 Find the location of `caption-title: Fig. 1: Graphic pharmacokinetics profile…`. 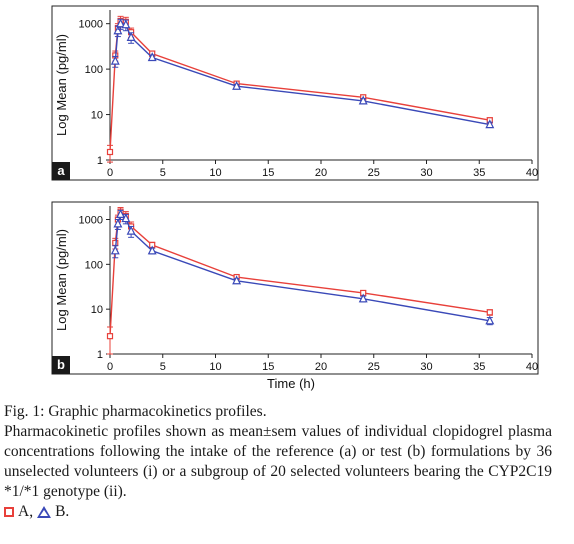

caption-title: Fig. 1: Graphic pharmacokinetics profile… is located at coordinates (135, 411).